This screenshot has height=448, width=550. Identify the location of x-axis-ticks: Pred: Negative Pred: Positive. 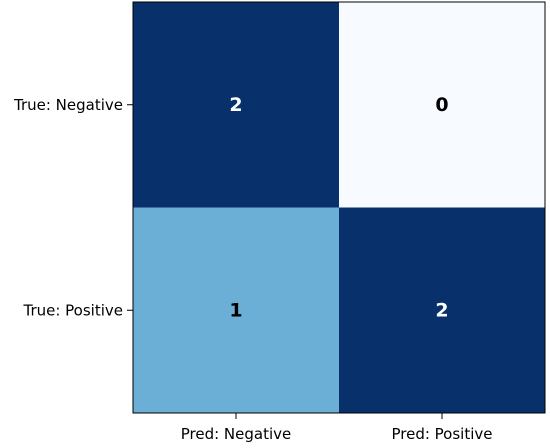
(337, 428).